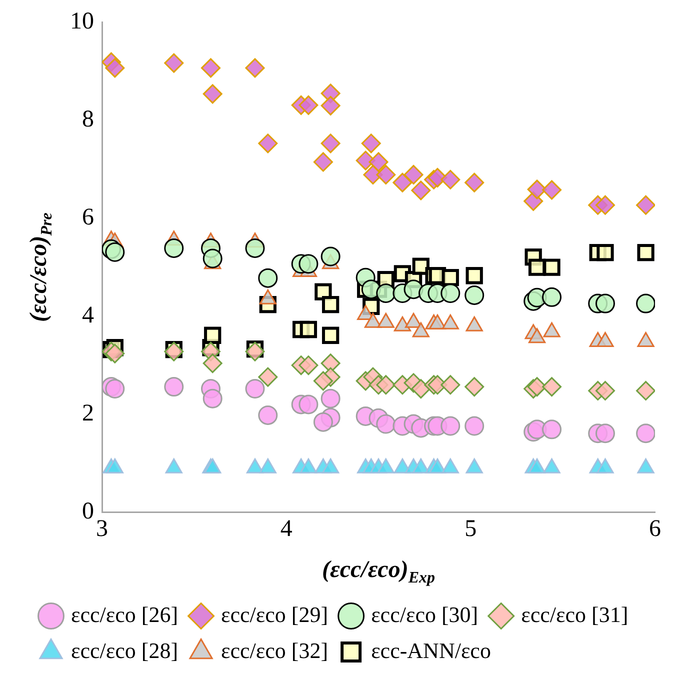 This screenshot has width=673, height=677. Describe the element at coordinates (431, 650) in the screenshot. I see `legend-label: εcc-ANN/εco` at that location.